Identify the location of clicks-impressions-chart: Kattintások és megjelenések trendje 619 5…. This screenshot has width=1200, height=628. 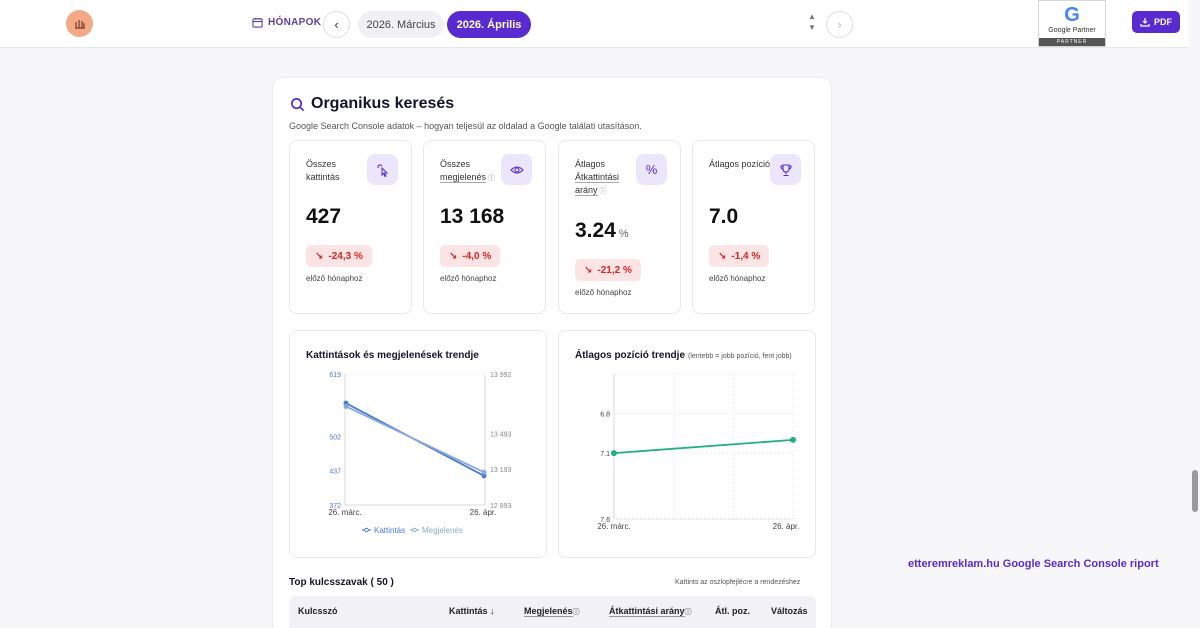
(418, 444).